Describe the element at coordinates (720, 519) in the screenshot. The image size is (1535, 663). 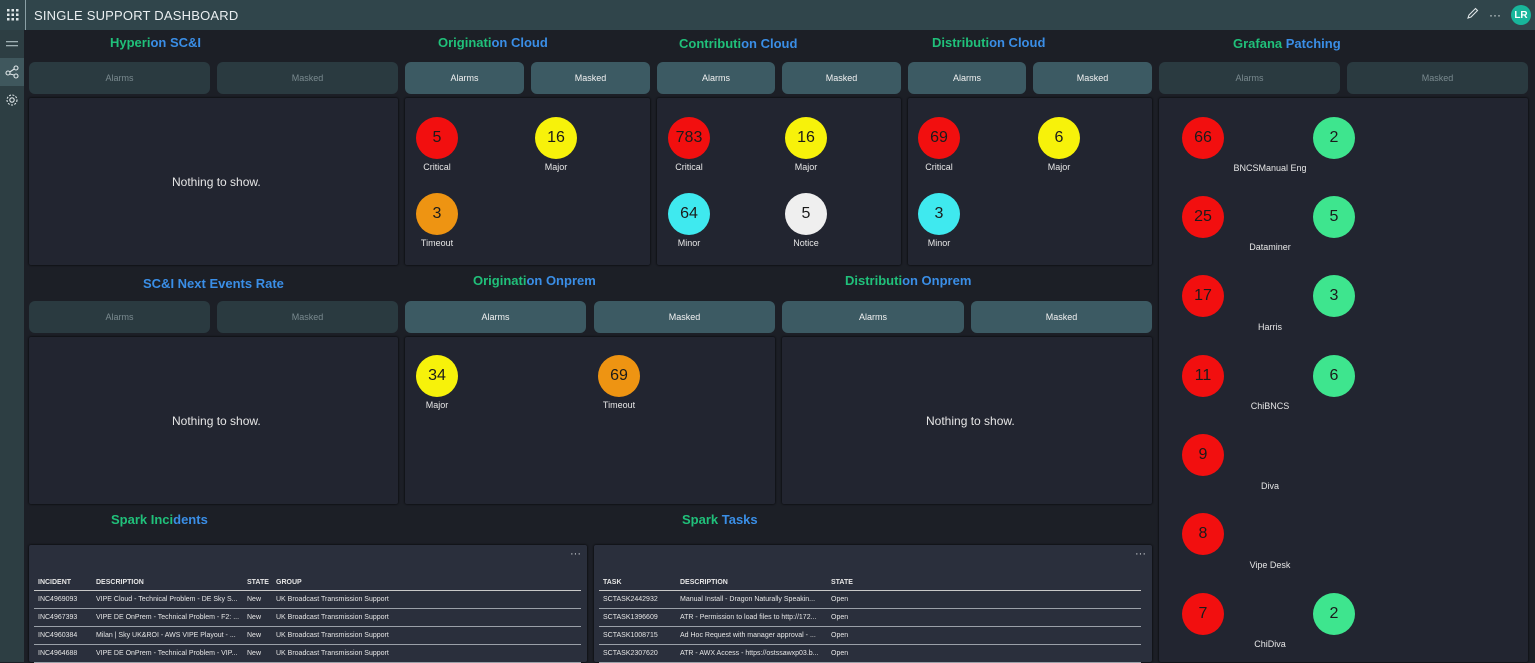
I see `spark-tasks-title: Spark Tasks` at that location.